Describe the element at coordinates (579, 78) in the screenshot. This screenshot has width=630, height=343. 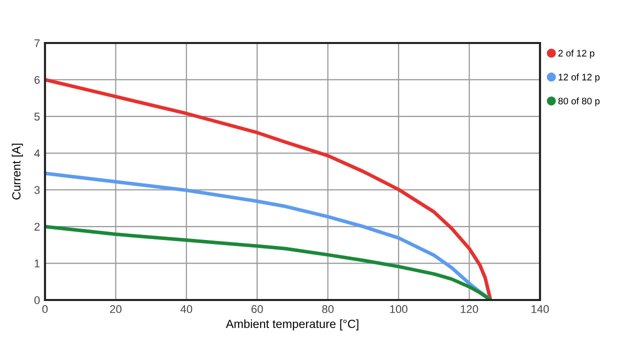
I see `legend-label: 12 of 12 p` at that location.